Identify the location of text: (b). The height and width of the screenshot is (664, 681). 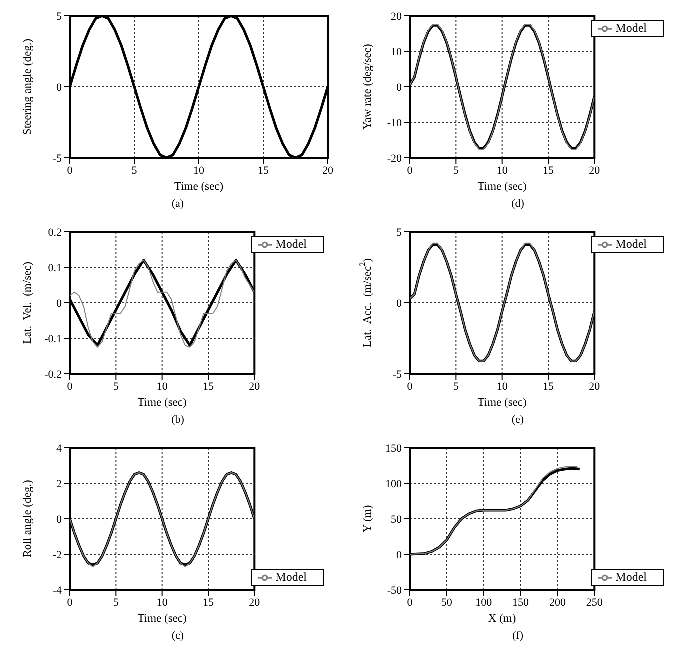
(178, 420).